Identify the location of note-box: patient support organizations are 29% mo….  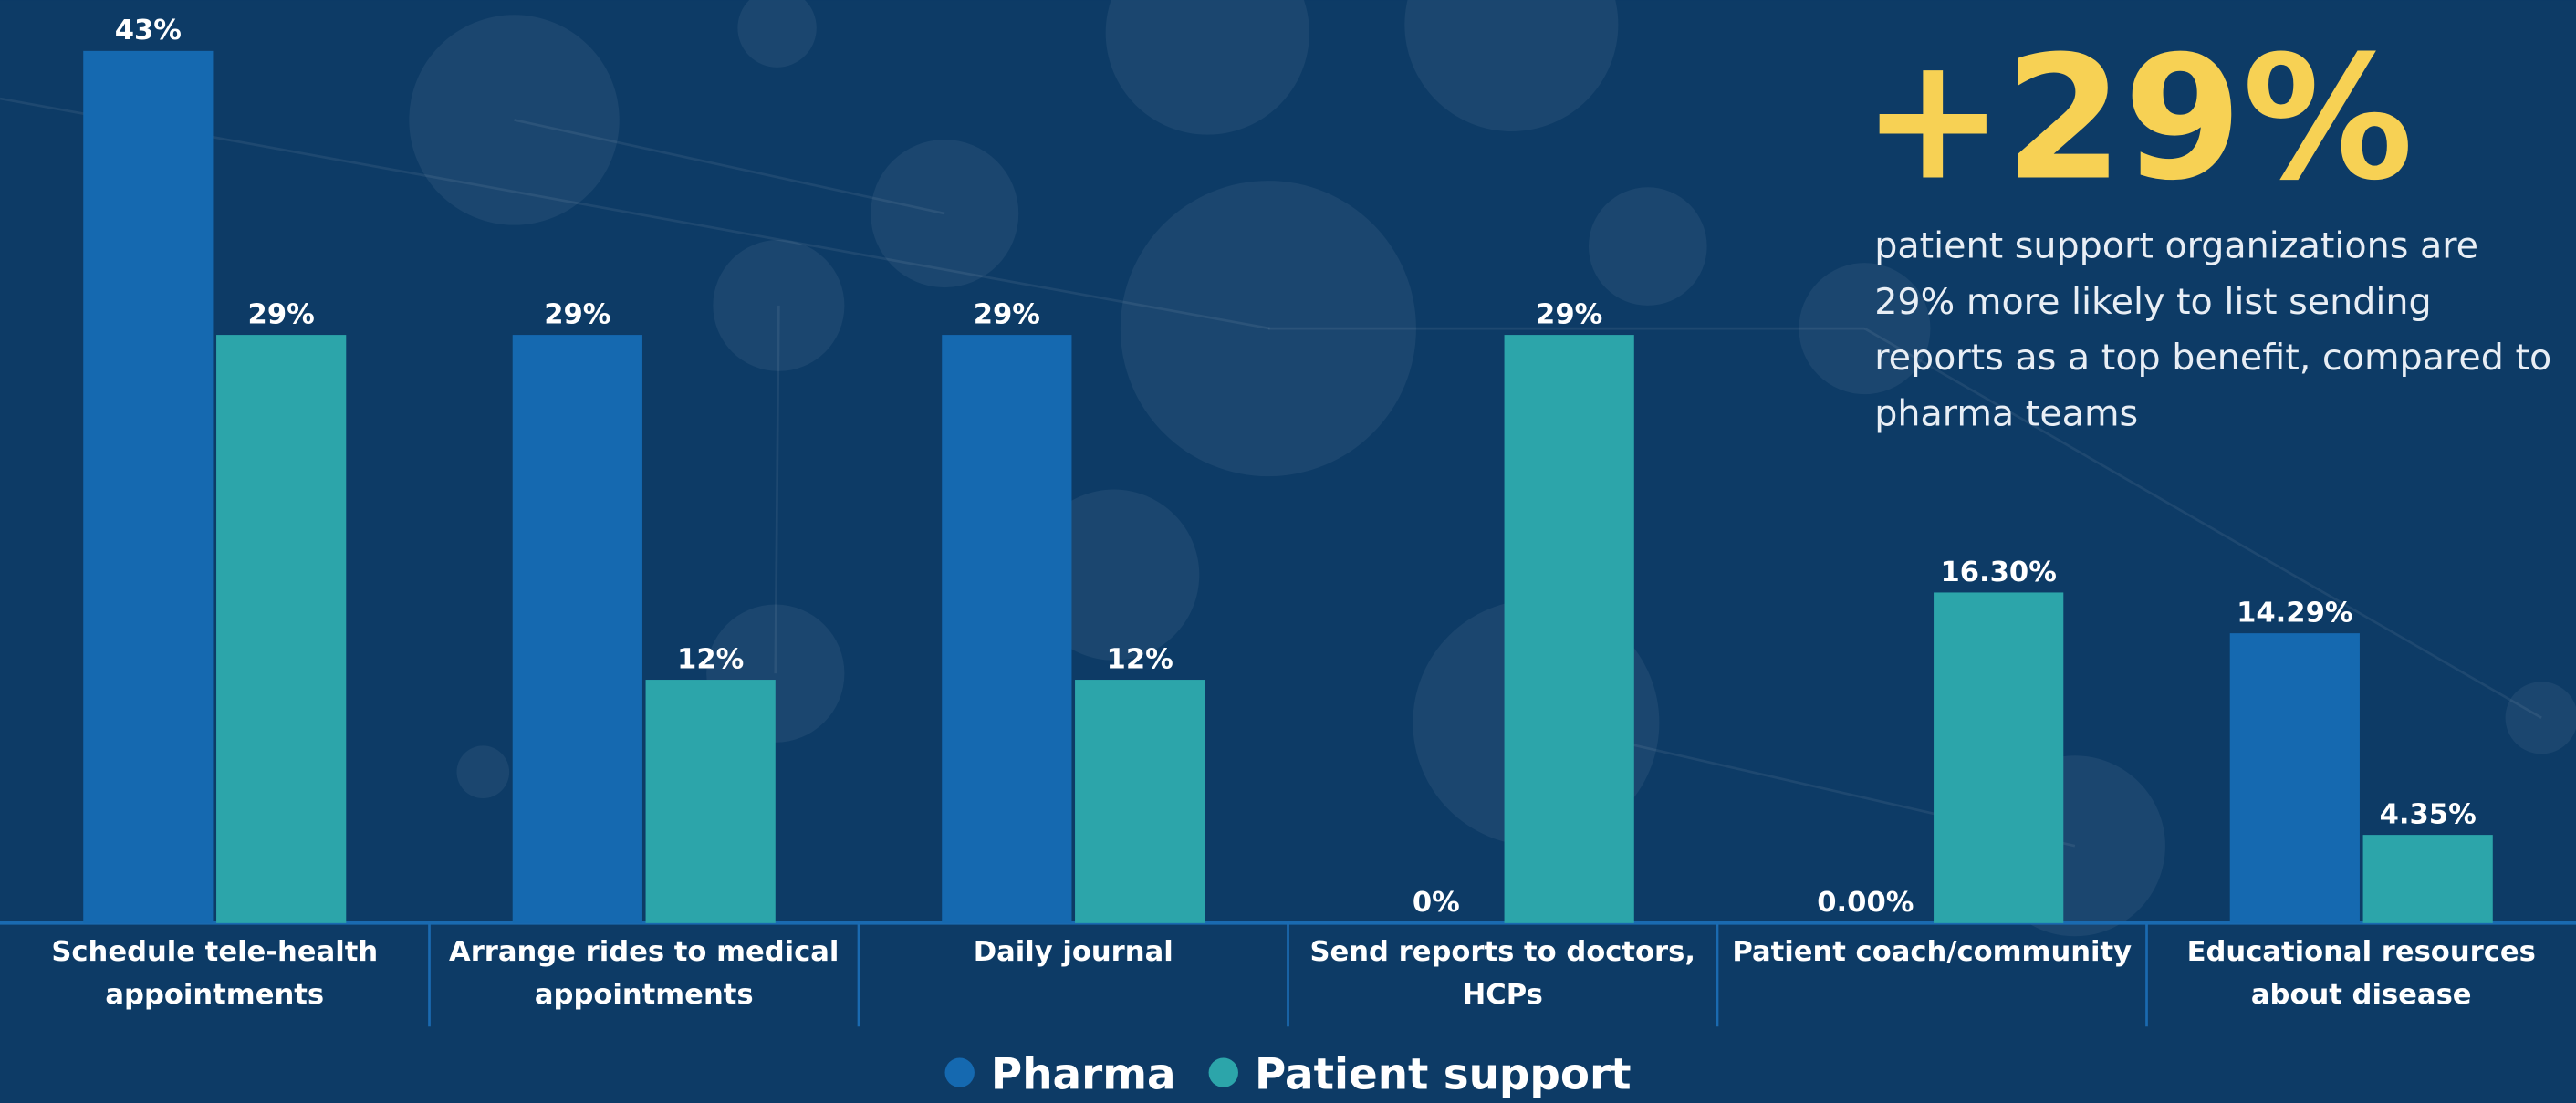
(2213, 331).